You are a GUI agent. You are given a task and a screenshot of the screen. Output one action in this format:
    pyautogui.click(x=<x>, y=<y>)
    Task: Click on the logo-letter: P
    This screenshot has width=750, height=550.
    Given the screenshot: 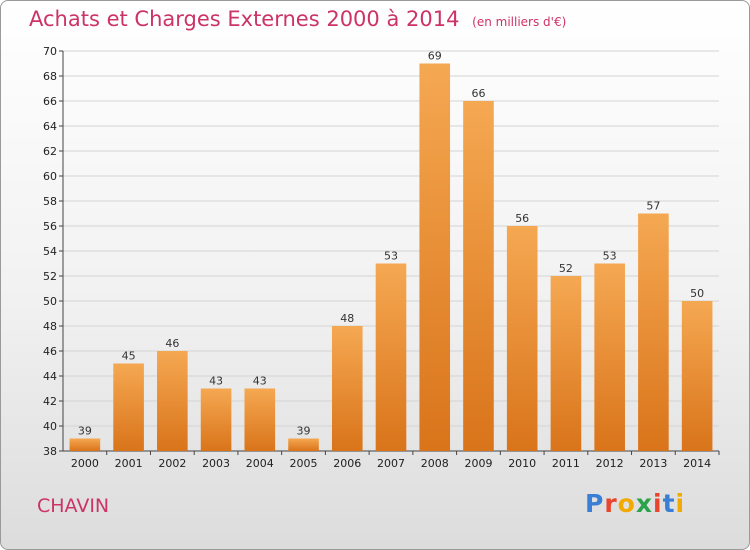 What is the action you would take?
    pyautogui.click(x=595, y=503)
    